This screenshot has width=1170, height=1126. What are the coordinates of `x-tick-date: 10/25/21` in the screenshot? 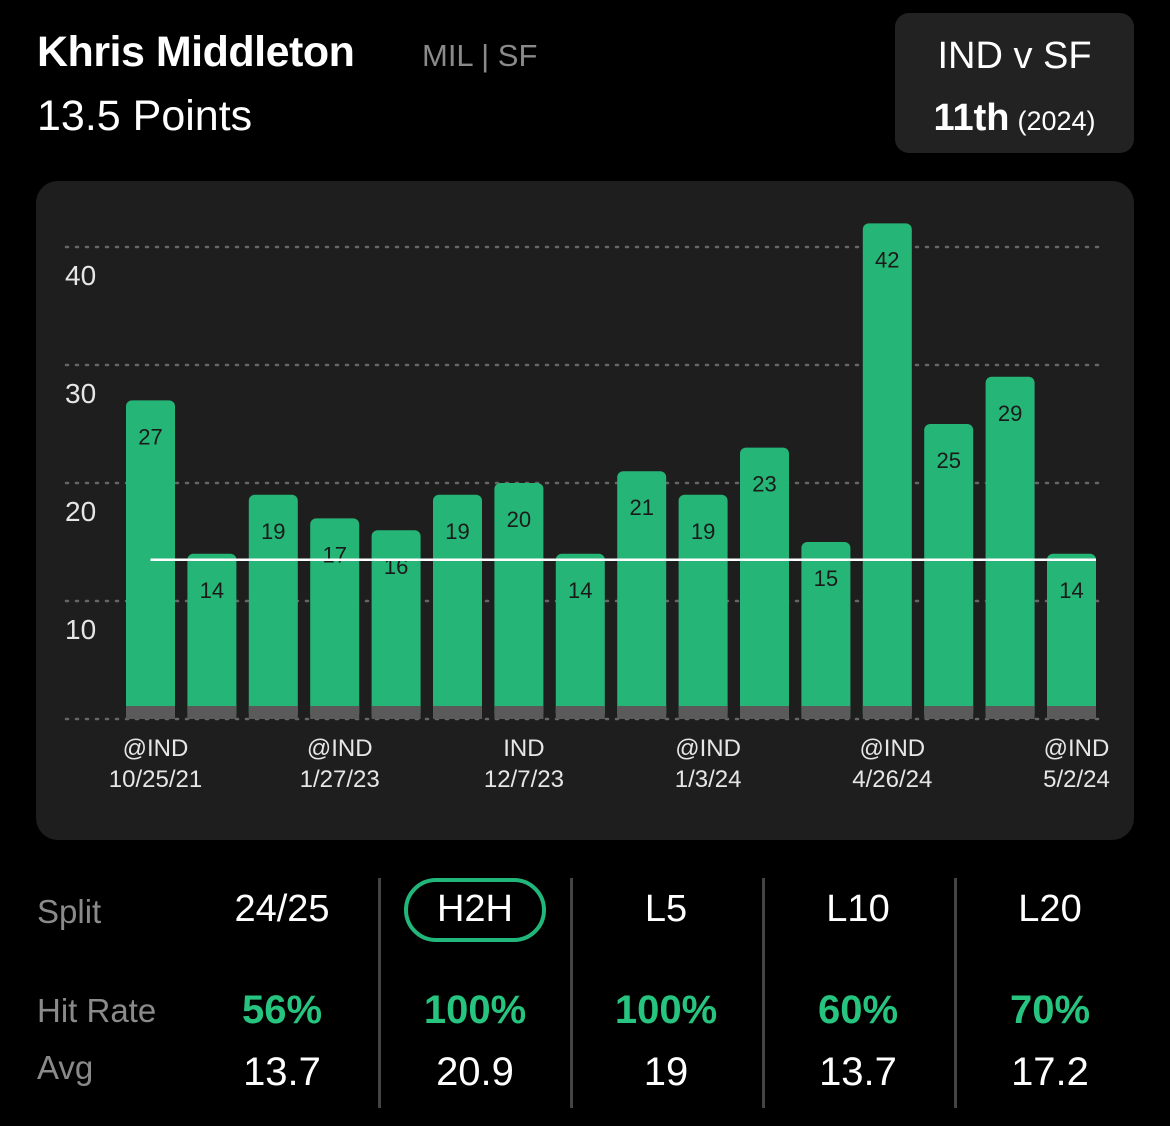 It's located at (155, 779).